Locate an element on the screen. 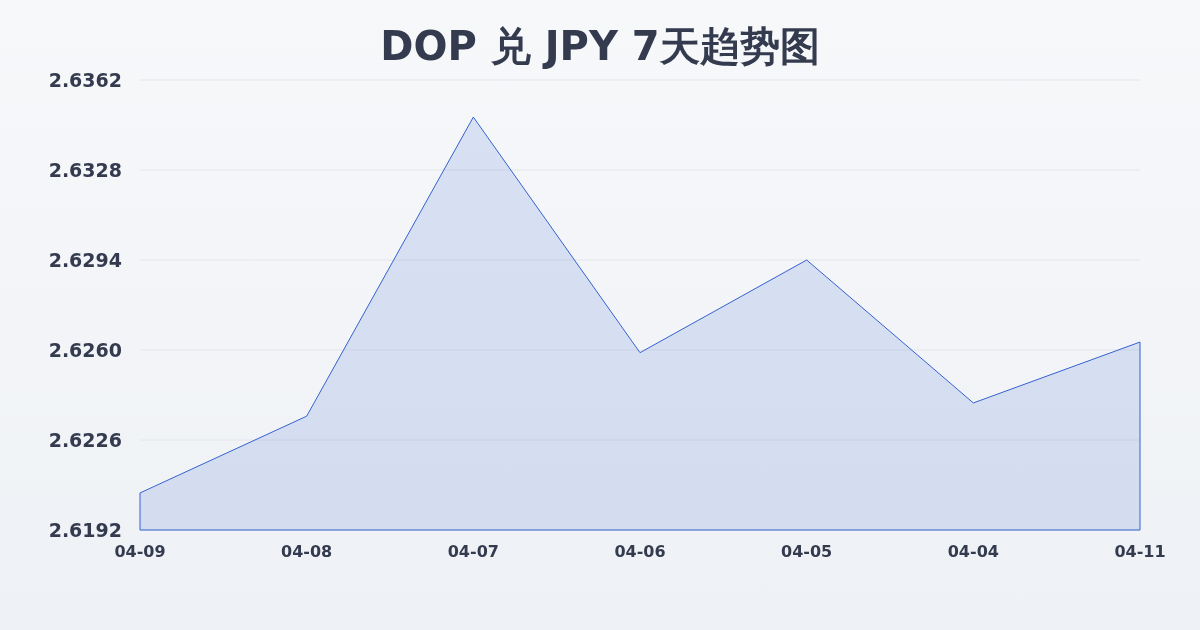 The image size is (1200, 630). y-tick-label: 2.6226 is located at coordinates (85, 440).